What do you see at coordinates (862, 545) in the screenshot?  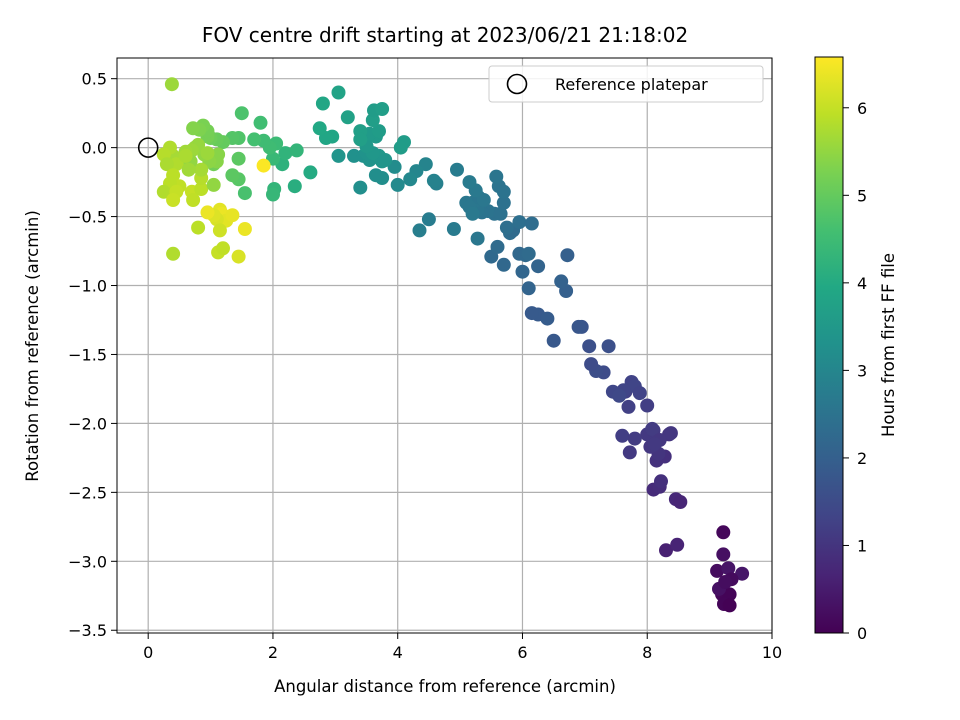 I see `colorbar-tick-label: 1` at bounding box center [862, 545].